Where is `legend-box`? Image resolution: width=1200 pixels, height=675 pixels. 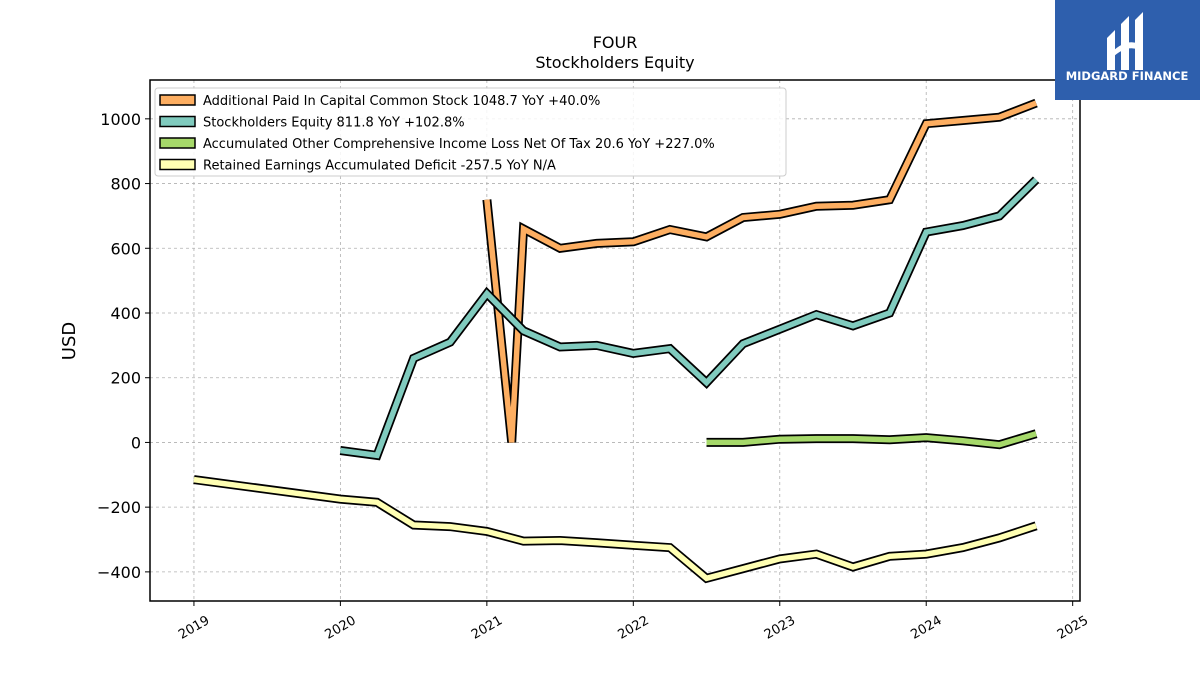 legend-box is located at coordinates (470, 132).